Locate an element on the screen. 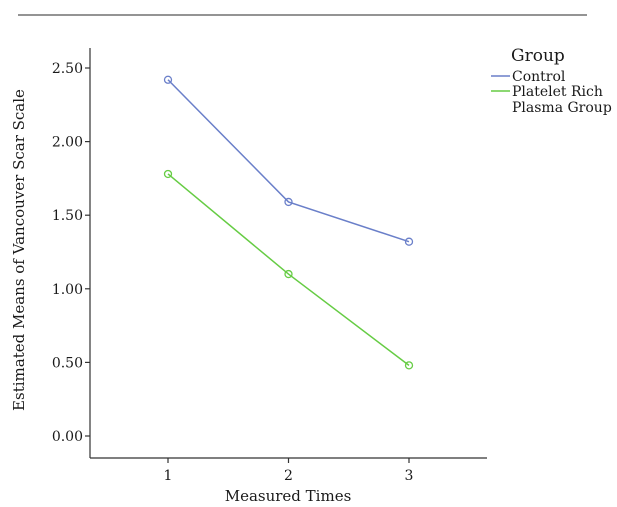 The height and width of the screenshot is (507, 617). y-axis-ticks: 0.00 0.50 1.00 1.50 2.00 2.50 is located at coordinates (71, 253).